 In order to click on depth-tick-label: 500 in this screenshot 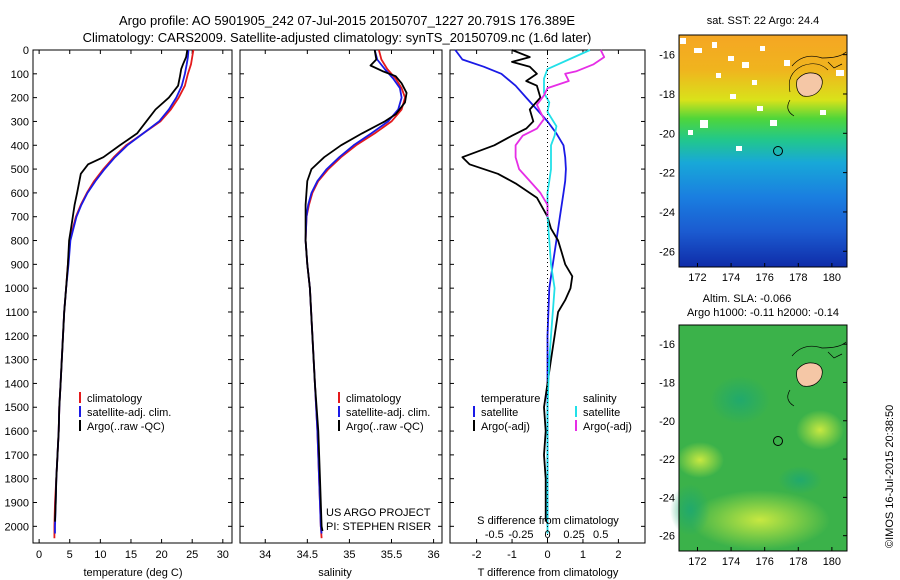, I will do `click(20, 170)`.